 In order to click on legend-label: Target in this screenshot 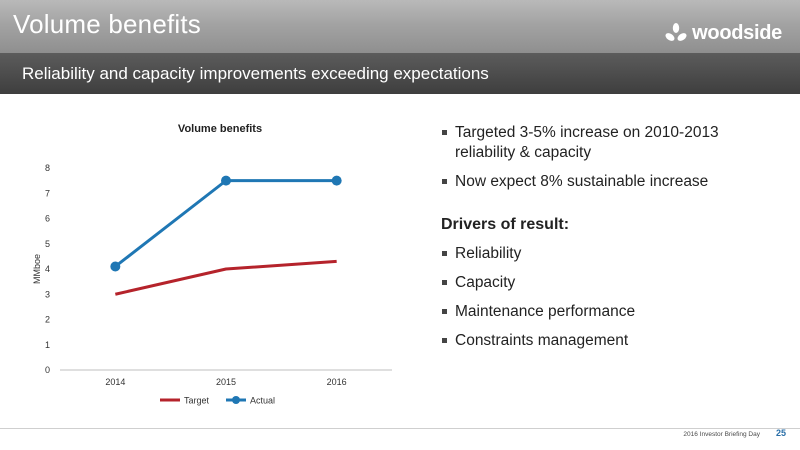, I will do `click(197, 401)`.